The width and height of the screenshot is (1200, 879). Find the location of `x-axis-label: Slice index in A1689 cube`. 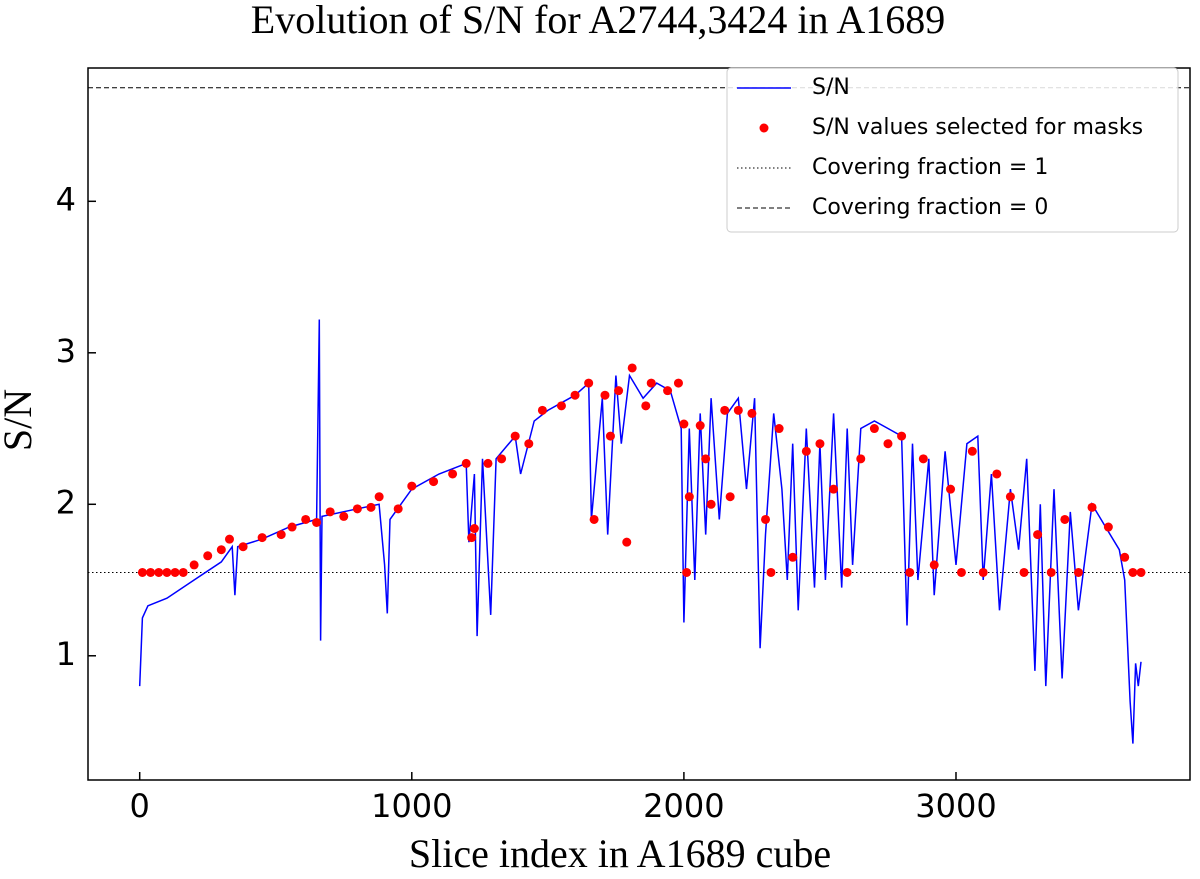

x-axis-label: Slice index in A1689 cube is located at coordinates (620, 853).